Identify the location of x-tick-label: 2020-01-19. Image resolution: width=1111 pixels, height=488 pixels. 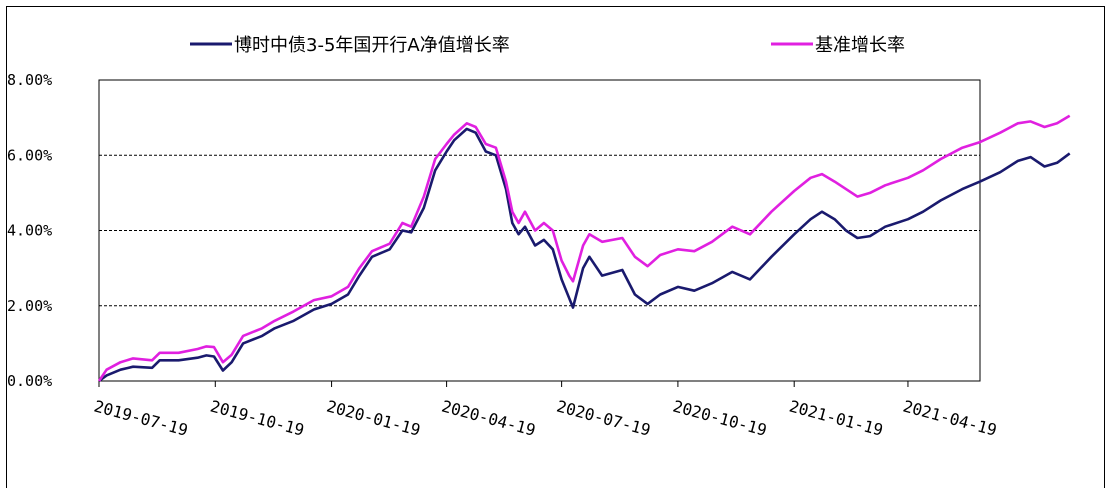
(374, 418).